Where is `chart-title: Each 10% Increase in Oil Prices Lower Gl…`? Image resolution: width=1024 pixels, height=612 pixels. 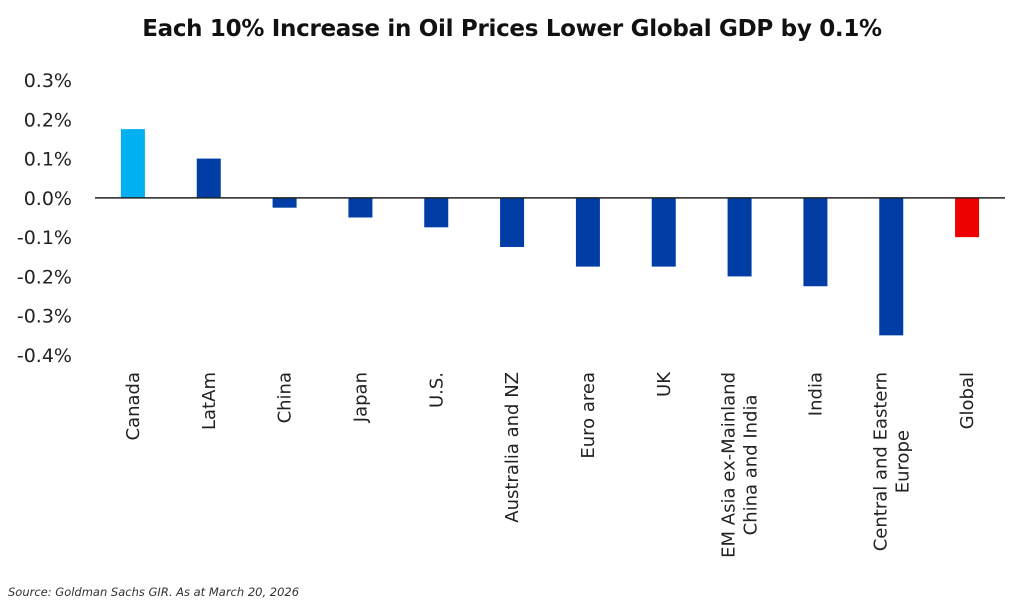
chart-title: Each 10% Increase in Oil Prices Lower Gl… is located at coordinates (512, 29).